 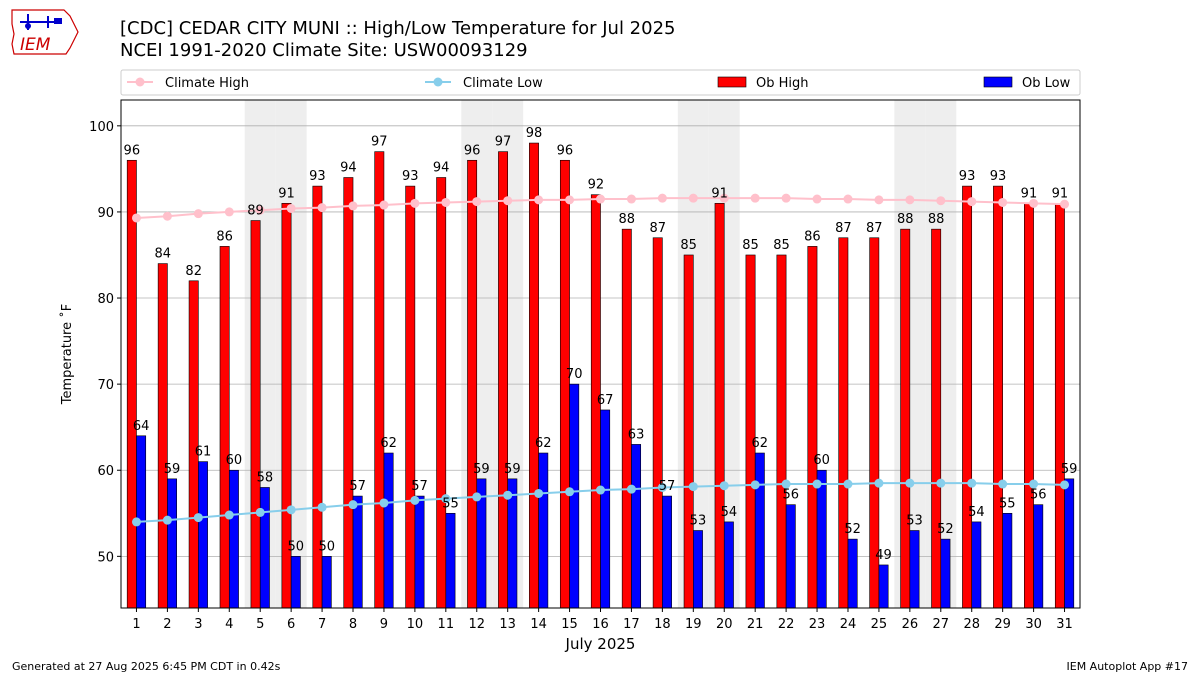 I want to click on x-tick-label: 2, so click(x=167, y=624).